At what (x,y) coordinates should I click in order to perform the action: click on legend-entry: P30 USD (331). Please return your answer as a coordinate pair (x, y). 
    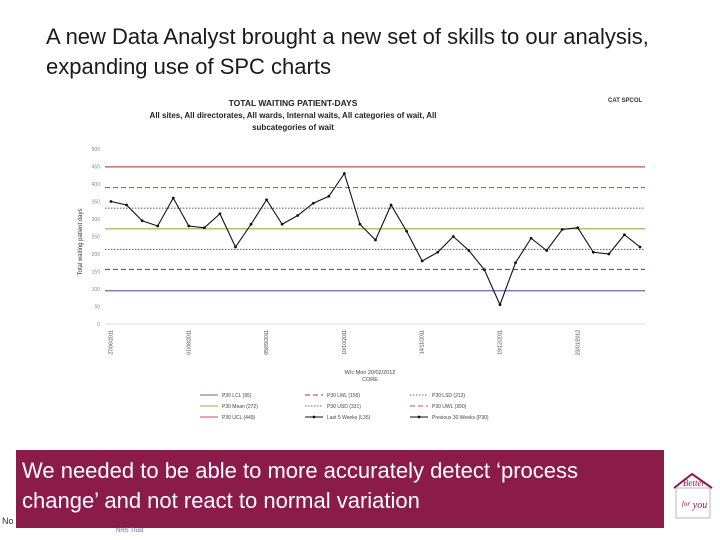
    Looking at the image, I should click on (344, 407).